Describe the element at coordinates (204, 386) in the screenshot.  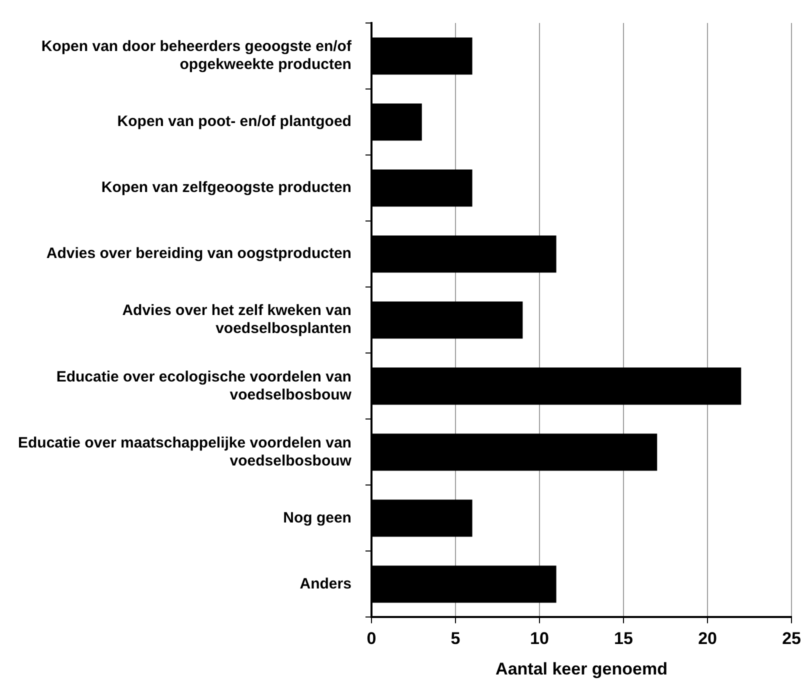
I see `y-tick-label: Educatie over ecologische voordelen van voedselbosbouw` at that location.